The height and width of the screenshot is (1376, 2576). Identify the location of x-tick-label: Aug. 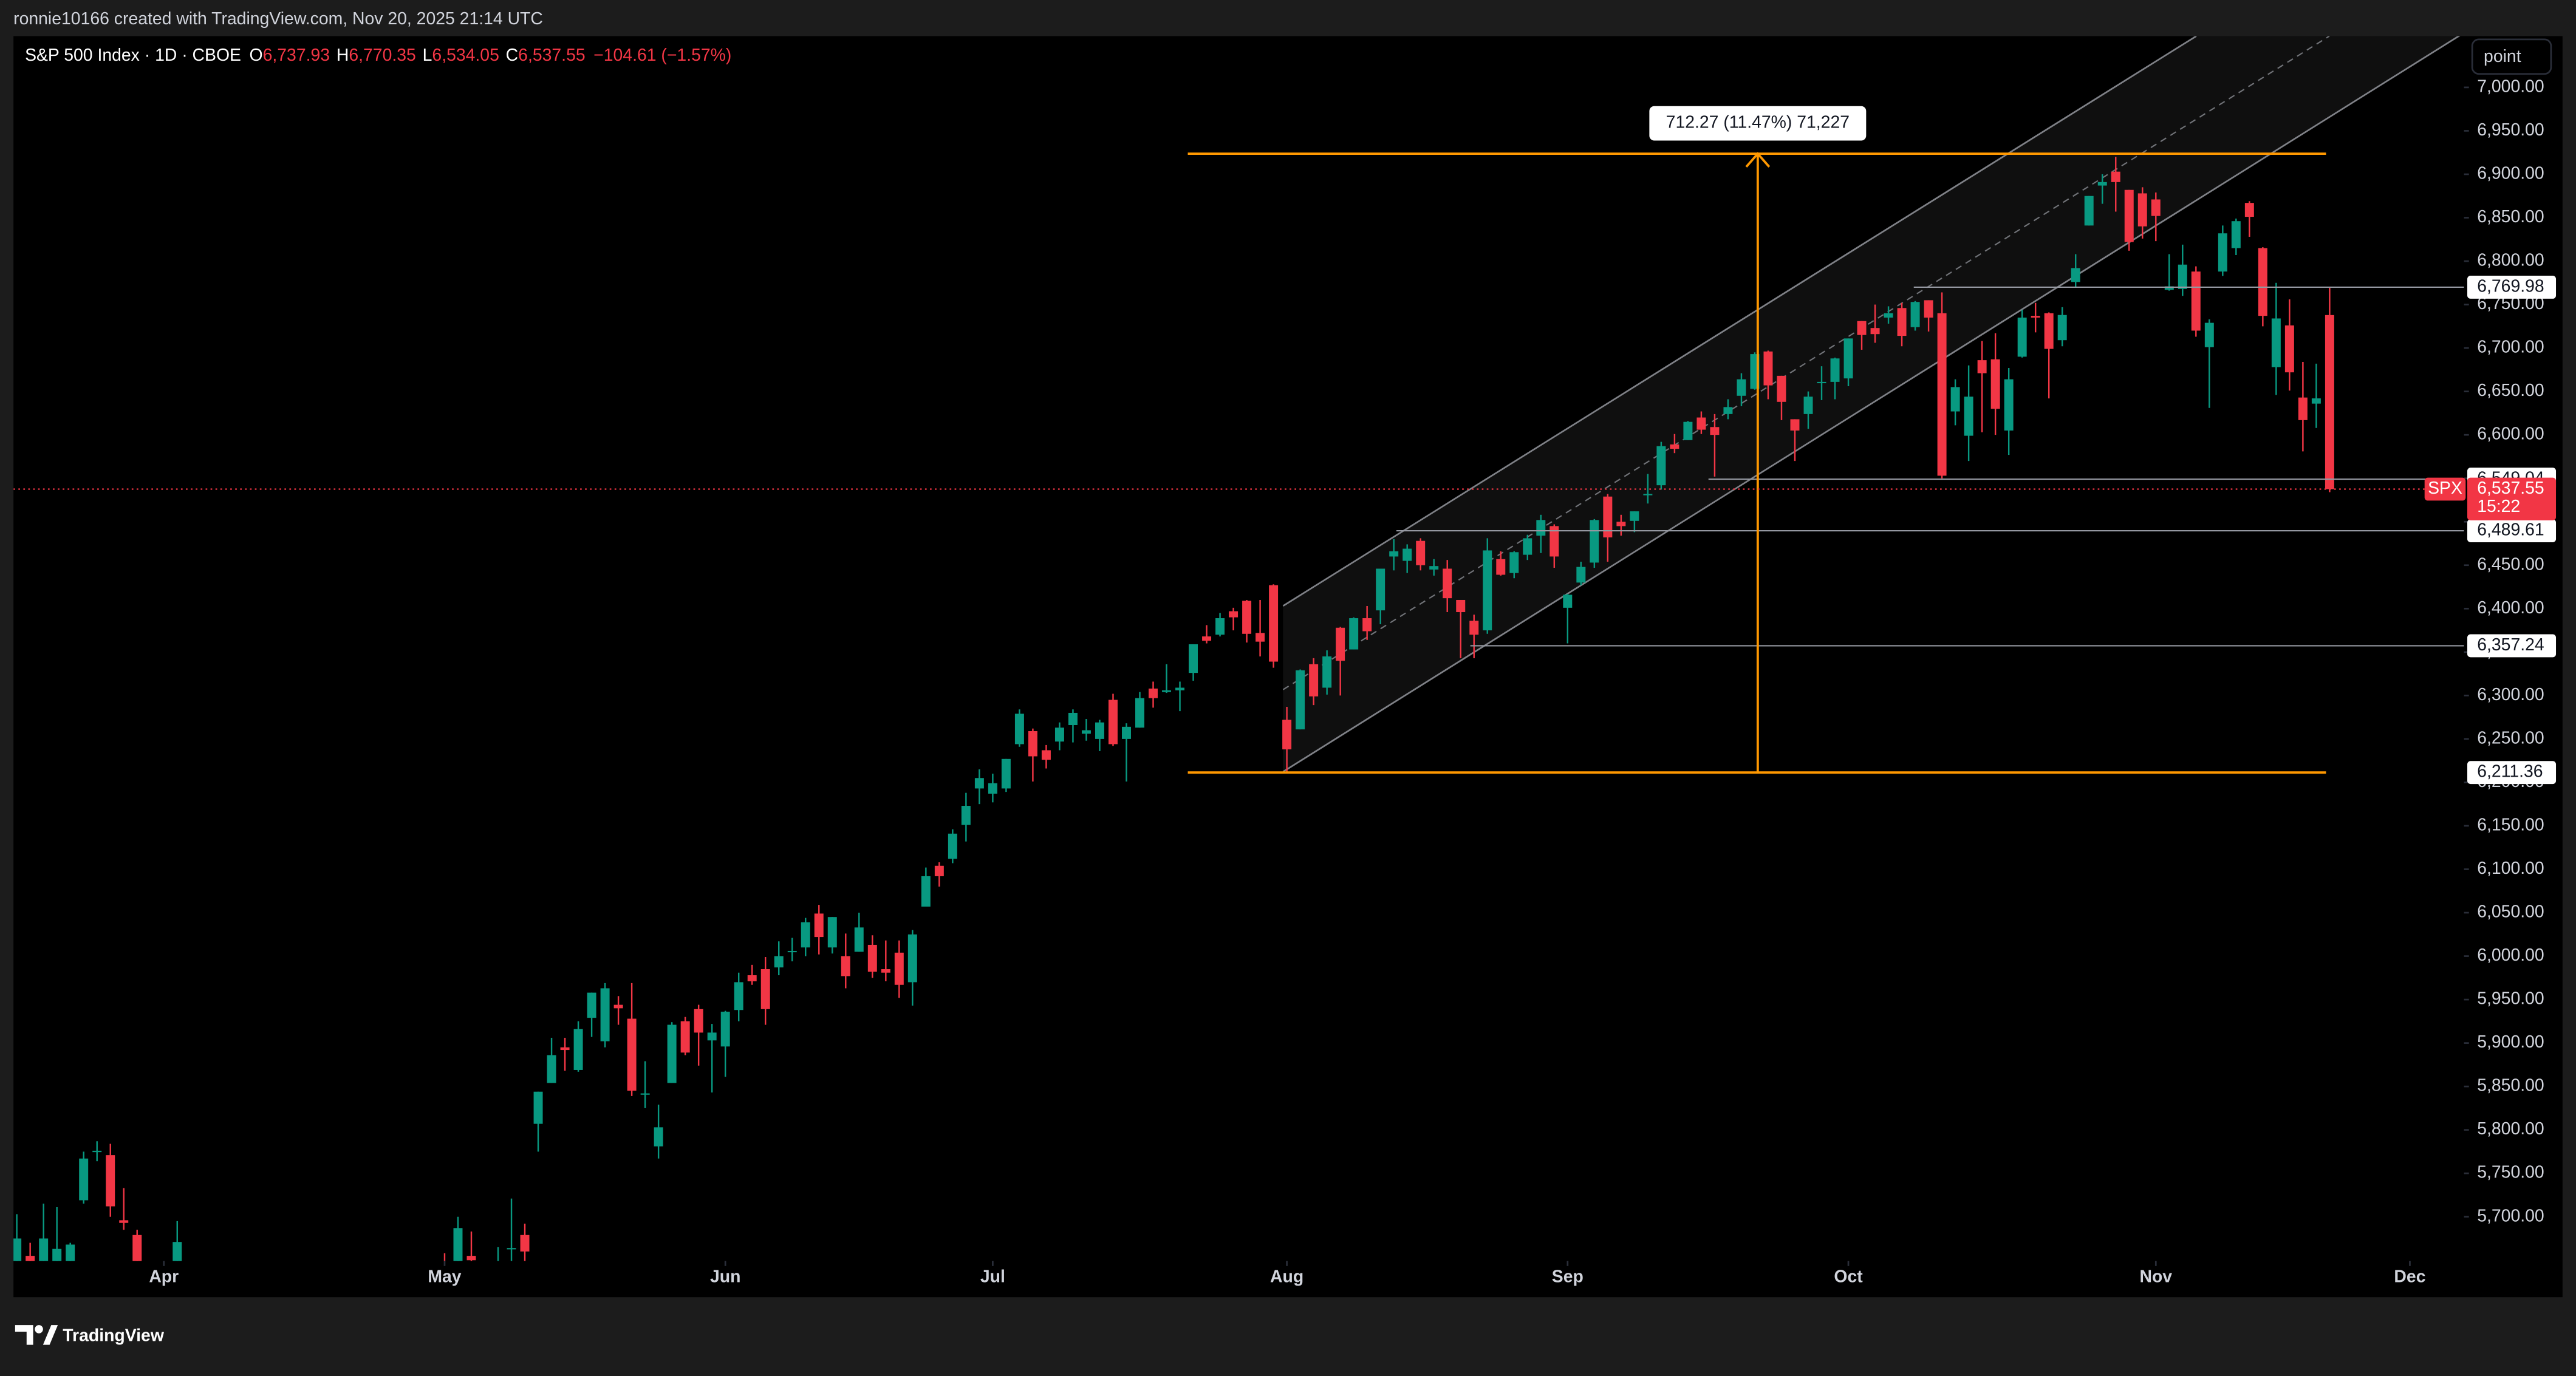
(1286, 1276).